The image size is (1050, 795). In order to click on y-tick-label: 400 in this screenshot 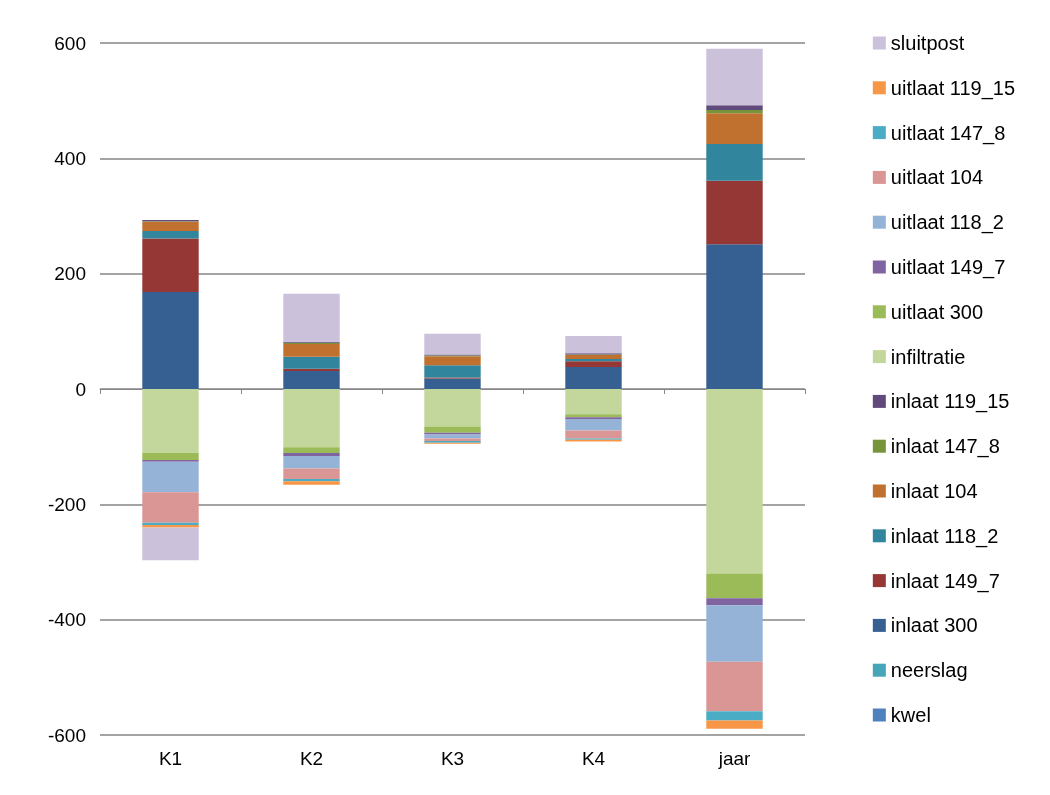, I will do `click(70, 158)`.